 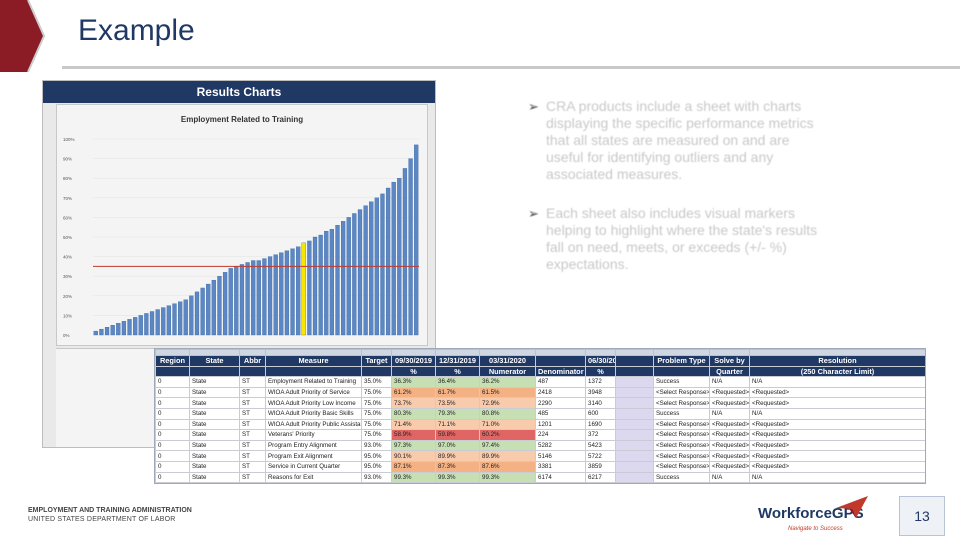 I want to click on table-cell: 61.7%, so click(x=457, y=392).